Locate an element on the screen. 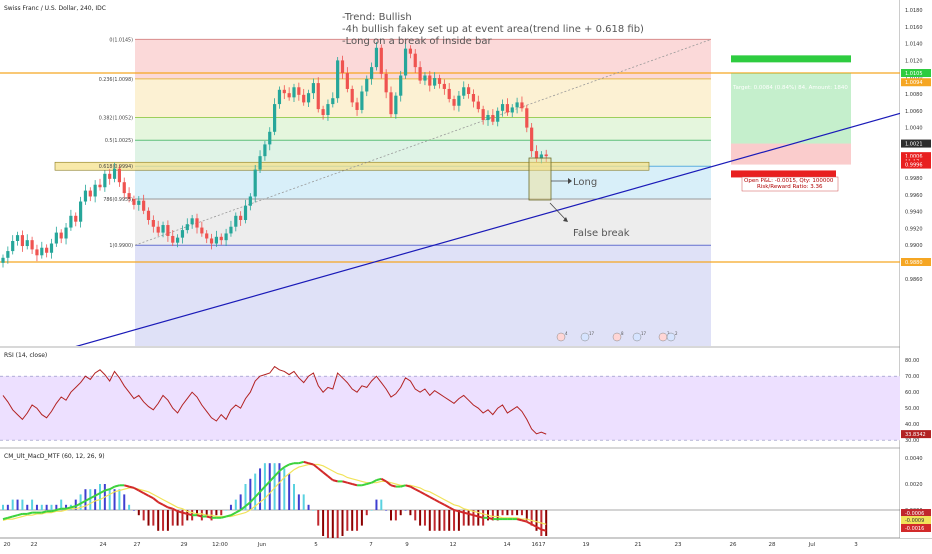  date-label: 7 is located at coordinates (371, 545).